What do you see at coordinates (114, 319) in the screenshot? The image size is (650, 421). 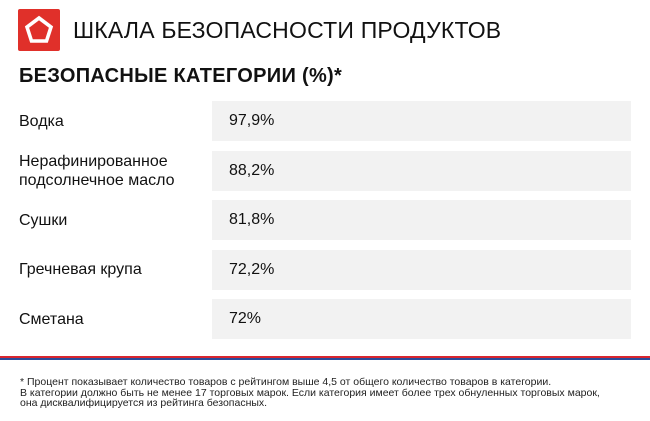 I see `category-label: Сметана` at bounding box center [114, 319].